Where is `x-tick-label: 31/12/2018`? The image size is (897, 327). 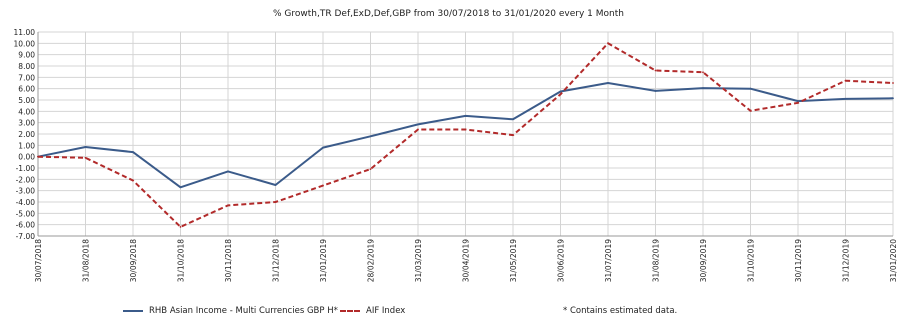 x-tick-label: 31/12/2018 is located at coordinates (276, 260).